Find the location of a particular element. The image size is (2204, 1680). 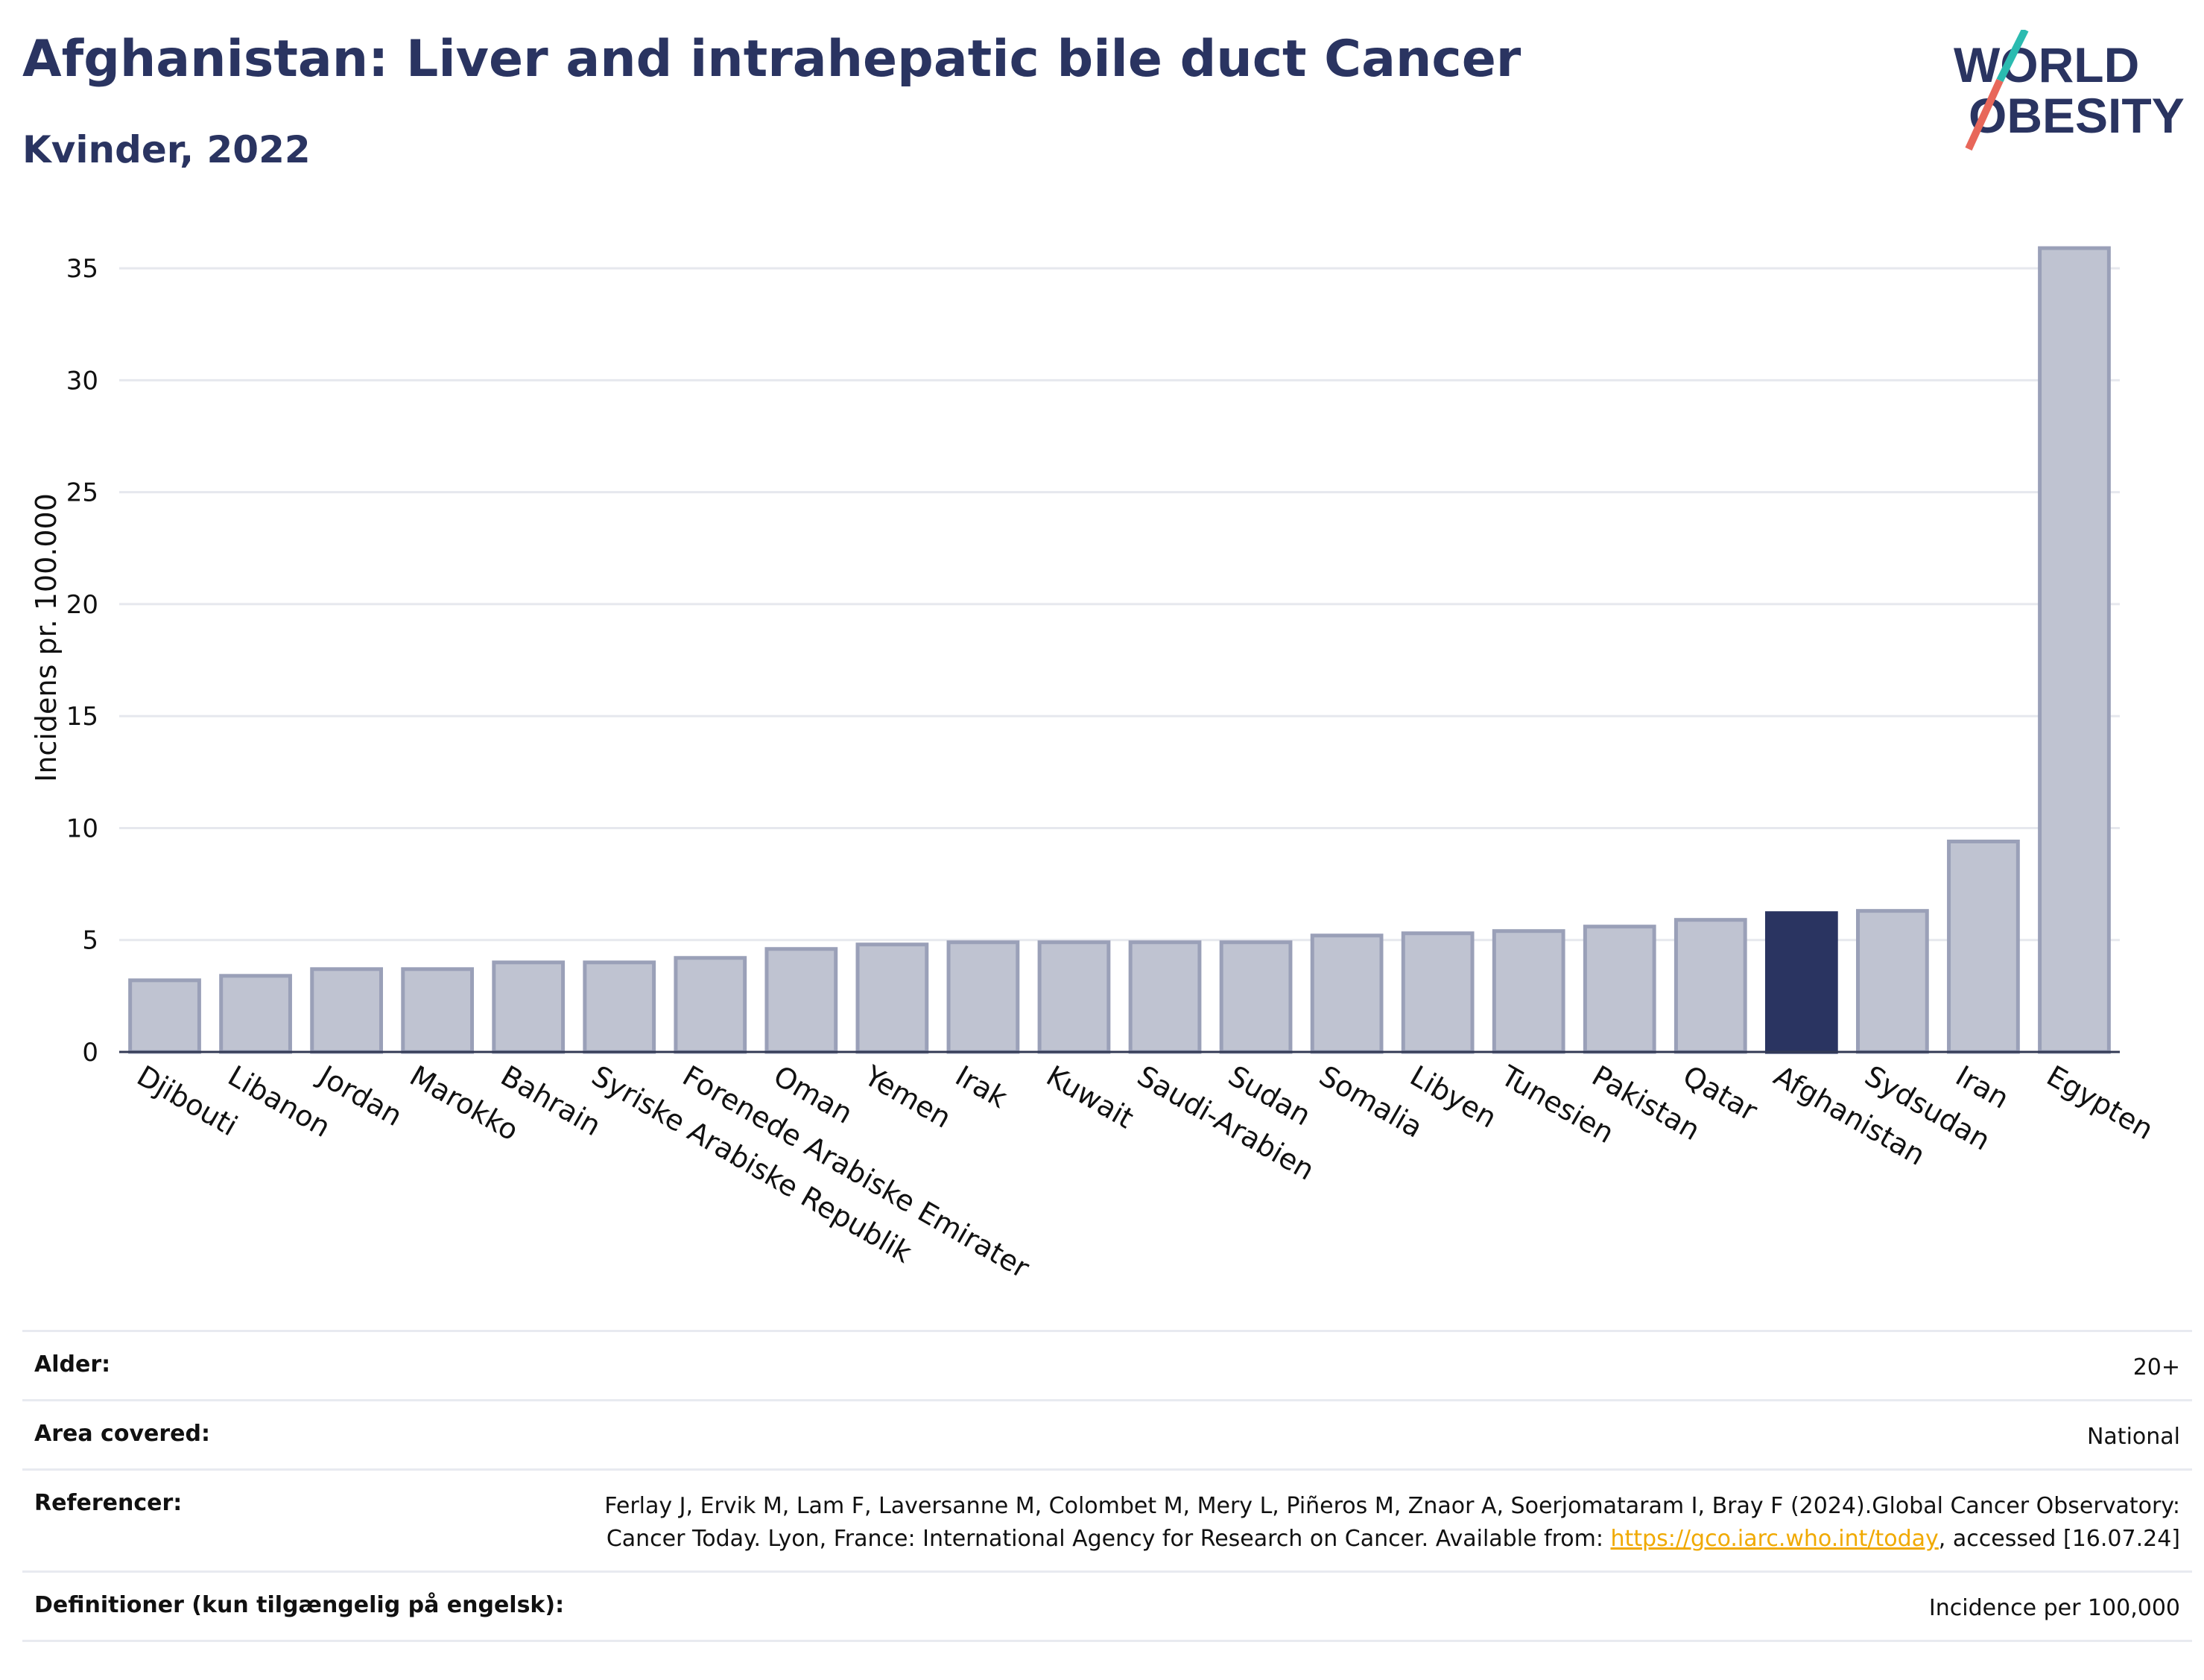

y-axis-label: Incidens pr. 100.000 is located at coordinates (46, 637).